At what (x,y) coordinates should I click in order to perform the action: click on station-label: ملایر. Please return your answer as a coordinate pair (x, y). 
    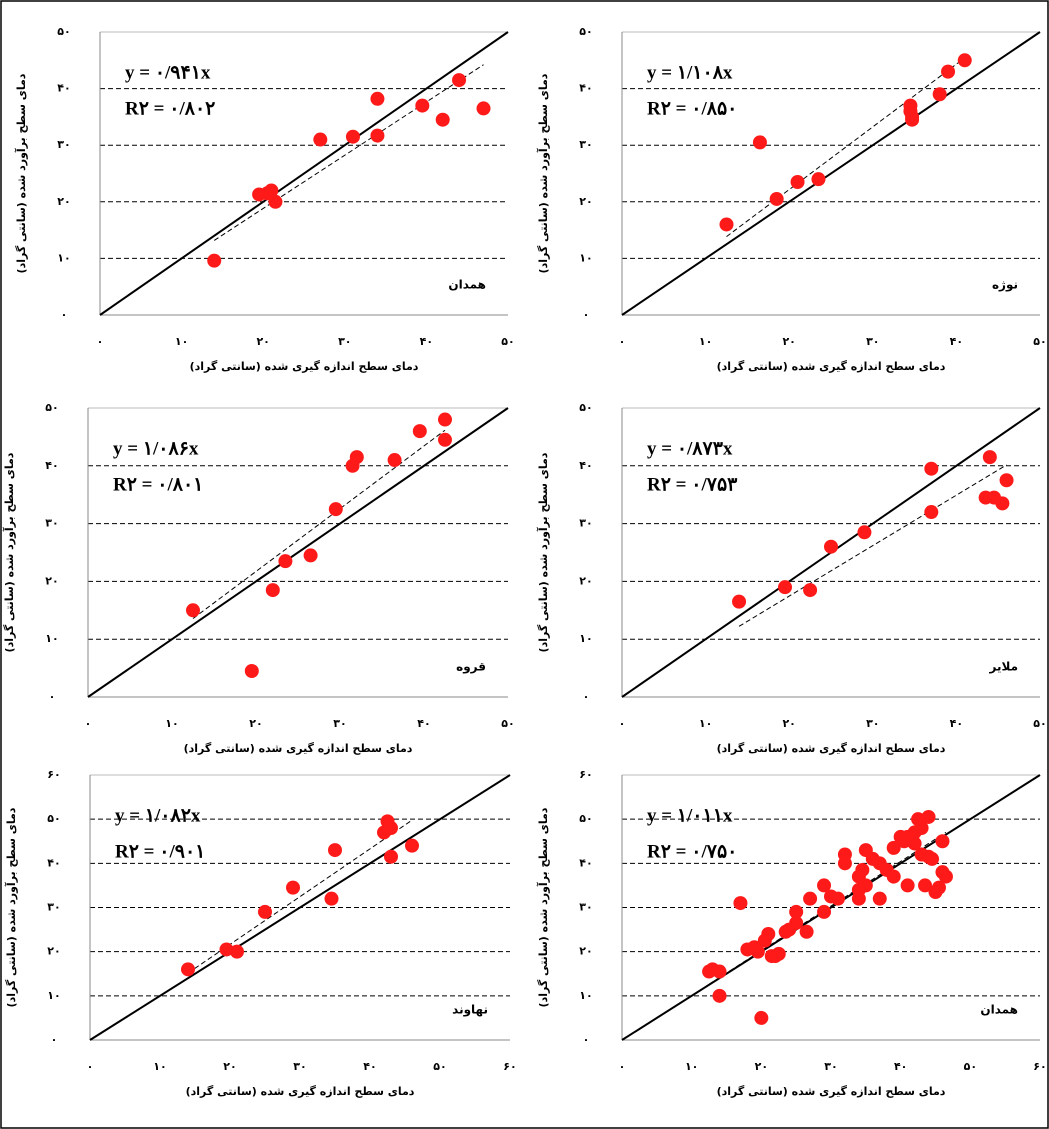
    Looking at the image, I should click on (1003, 667).